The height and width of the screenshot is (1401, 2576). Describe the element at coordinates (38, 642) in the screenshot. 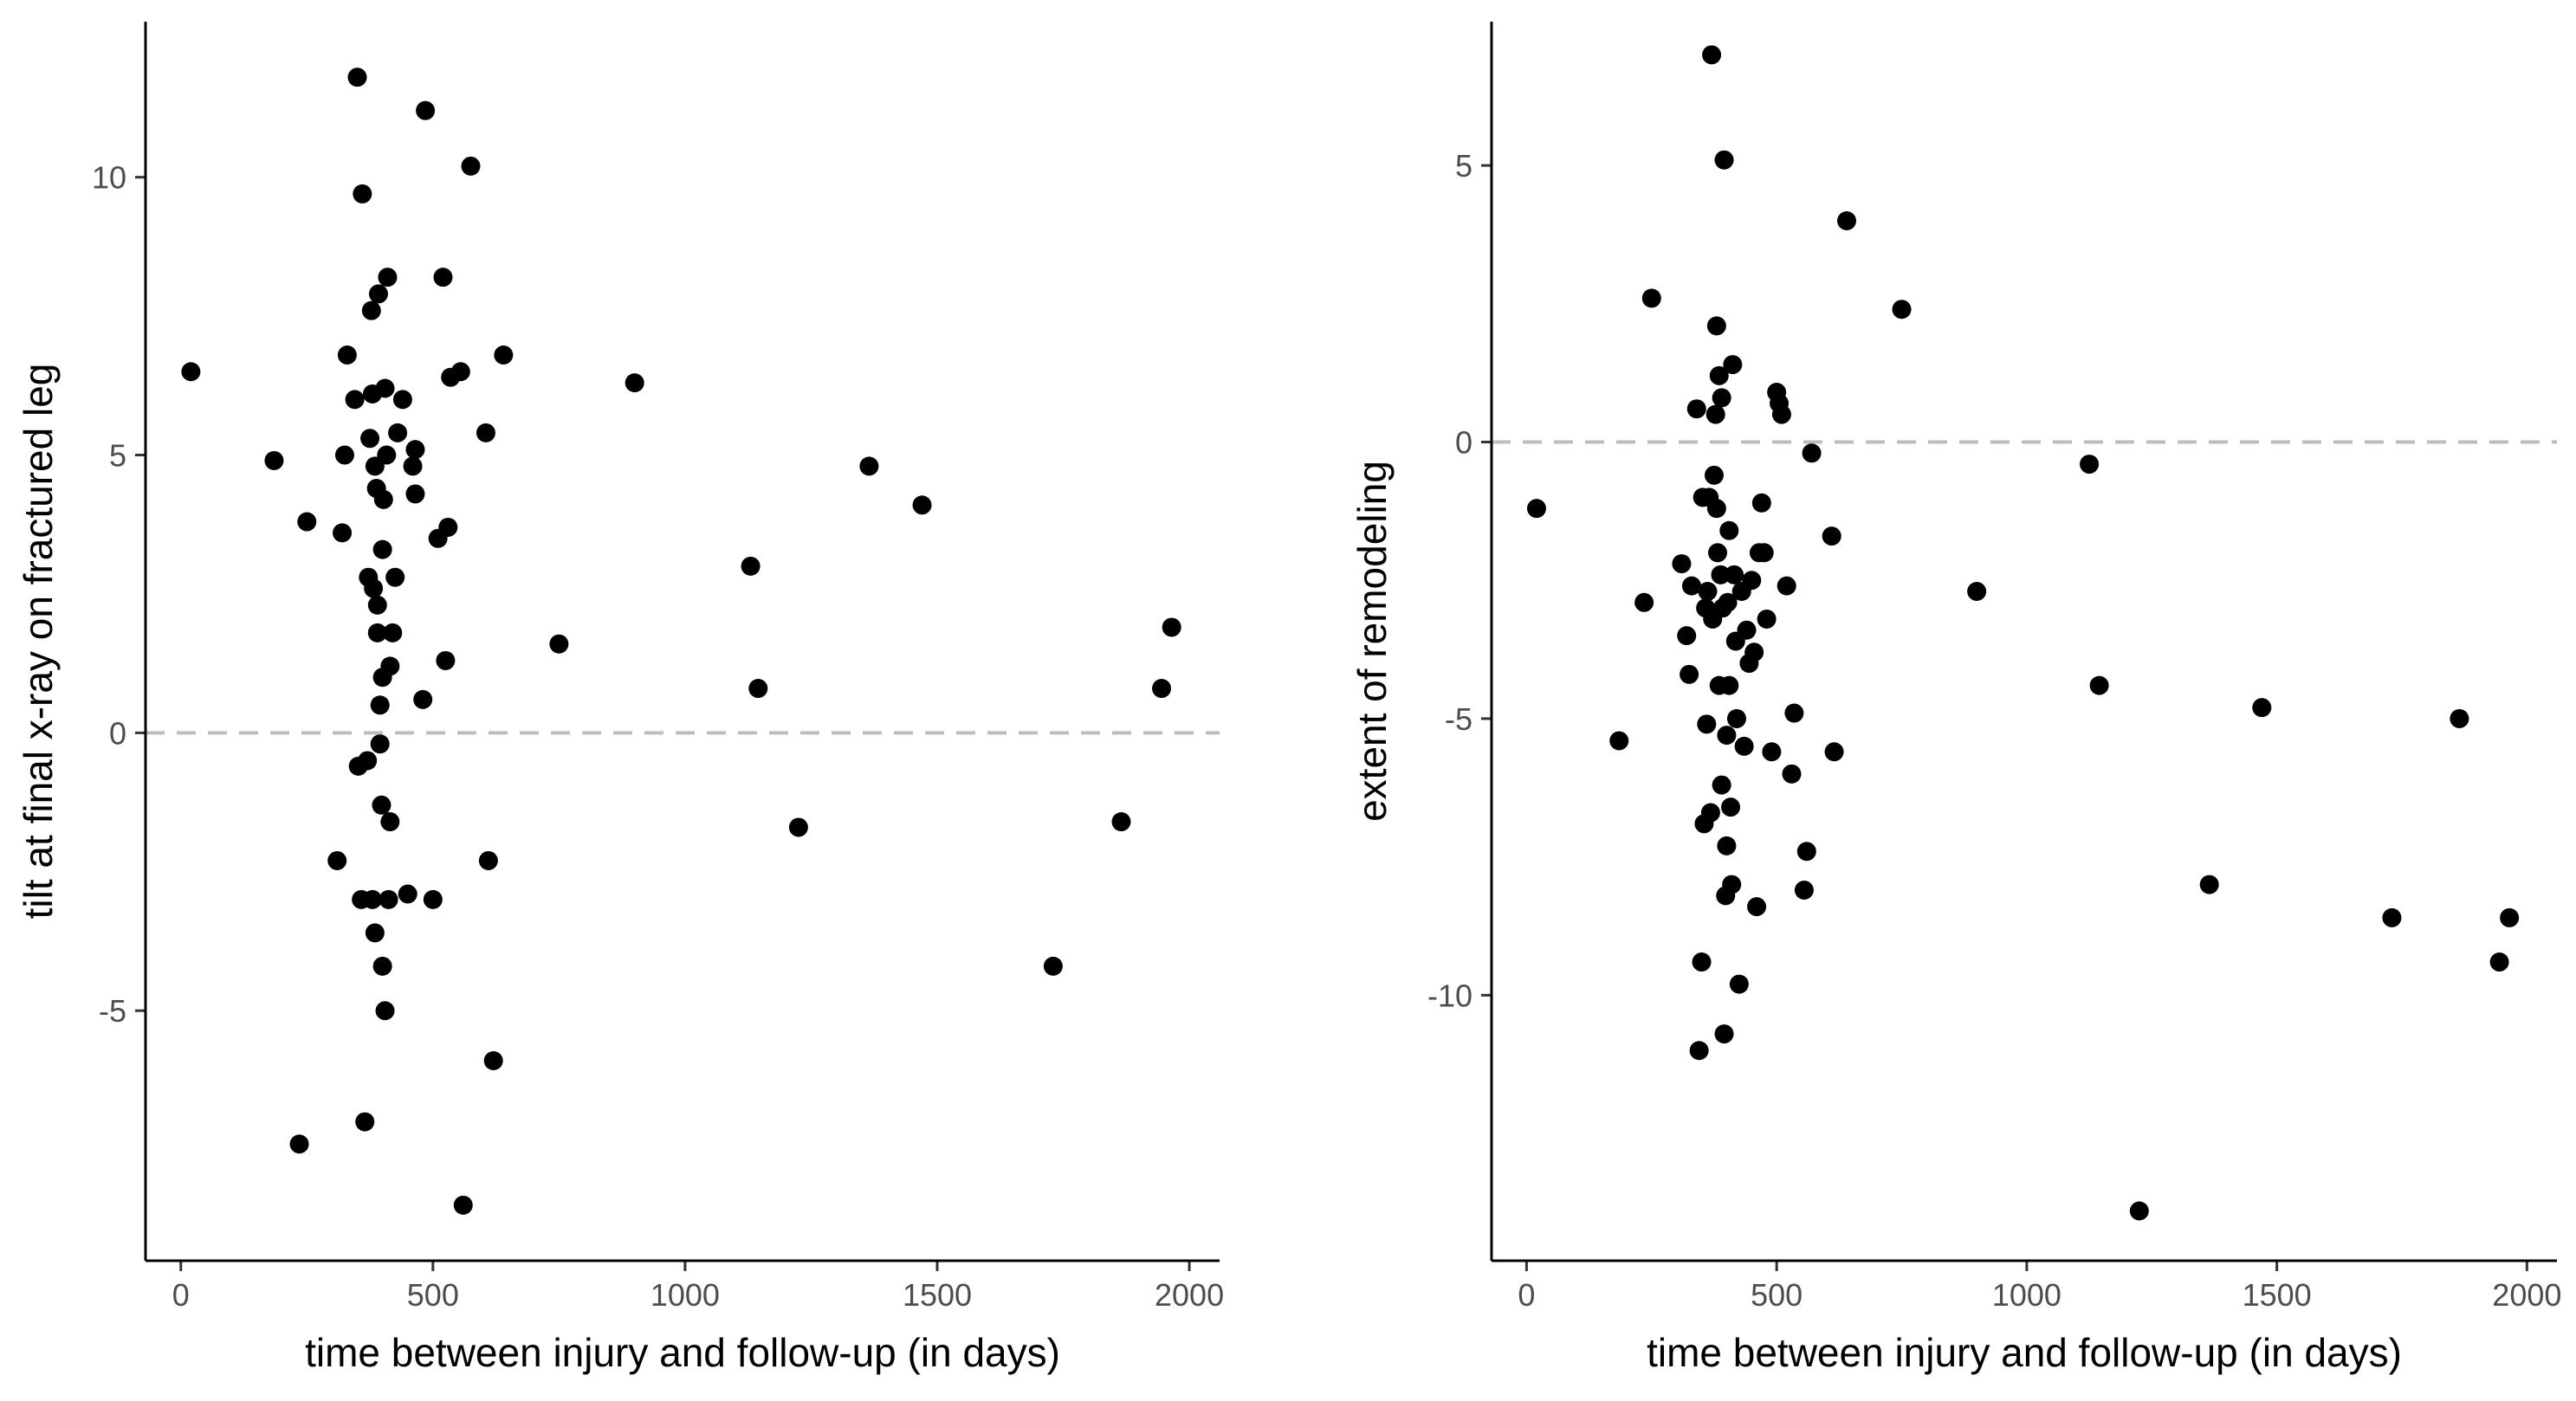

I see `y-axis-title: tilt at final x-ray on fractured leg` at that location.